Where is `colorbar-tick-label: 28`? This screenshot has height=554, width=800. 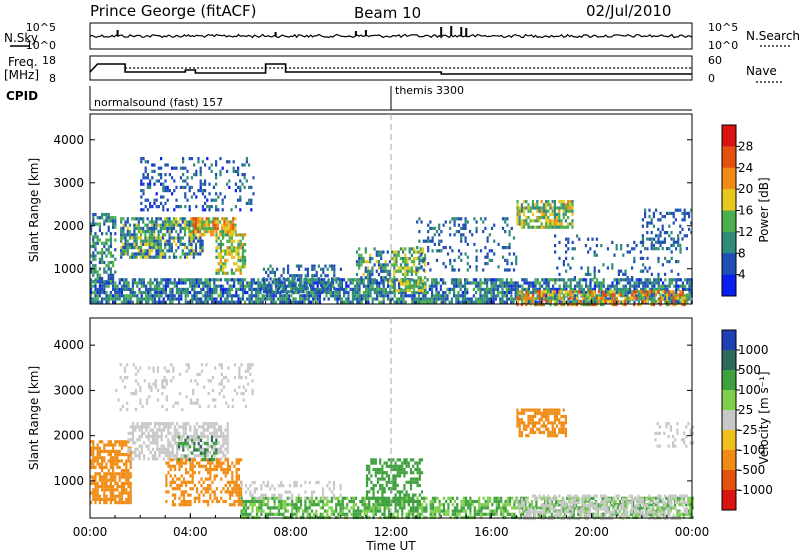
colorbar-tick-label: 28 is located at coordinates (745, 146).